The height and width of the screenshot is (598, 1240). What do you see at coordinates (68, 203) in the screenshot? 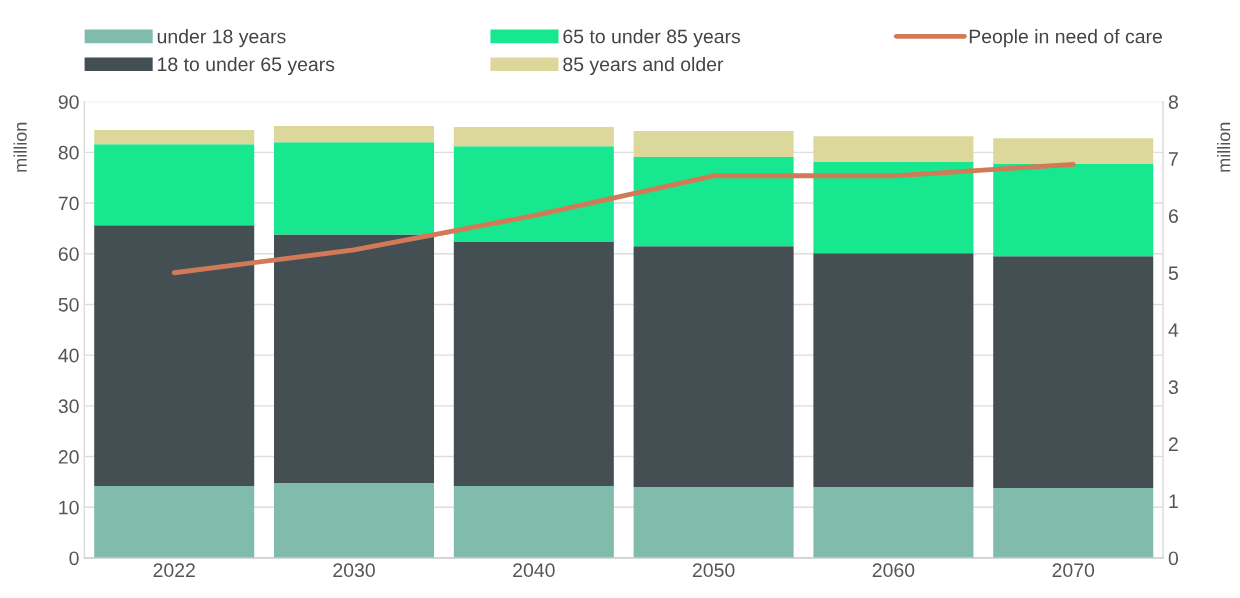
I see `y-tick-label: 70` at bounding box center [68, 203].